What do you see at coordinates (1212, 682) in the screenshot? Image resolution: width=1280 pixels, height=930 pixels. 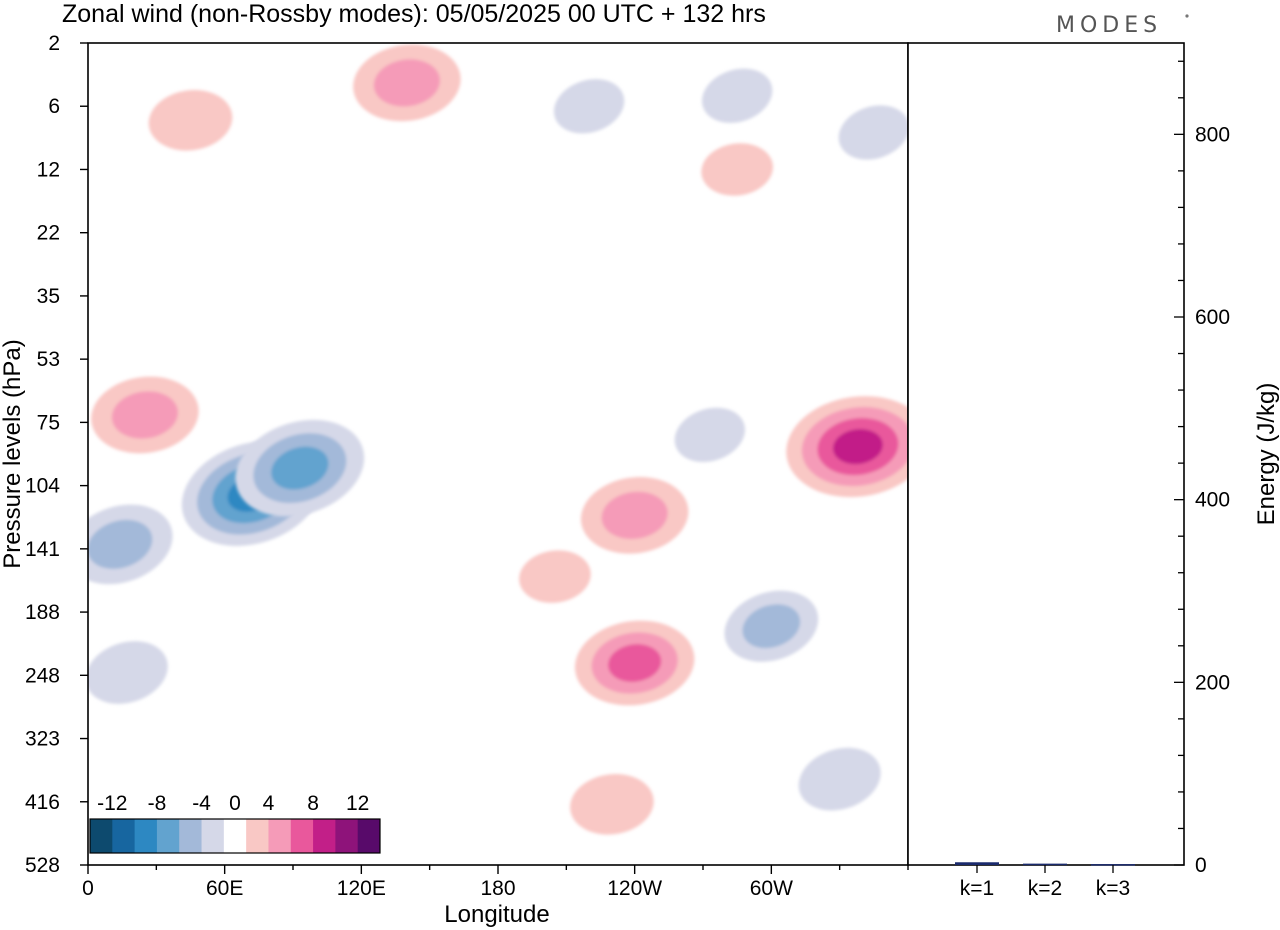 I see `energy-y-tick-label: 200` at bounding box center [1212, 682].